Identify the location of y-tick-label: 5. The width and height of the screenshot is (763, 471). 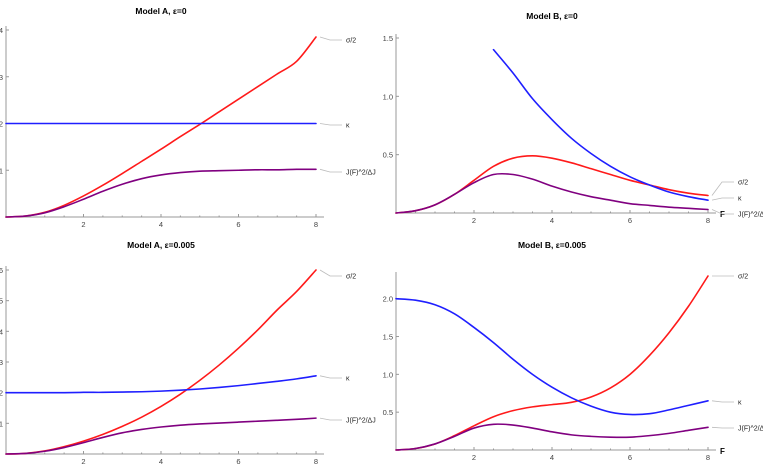
(1, 301).